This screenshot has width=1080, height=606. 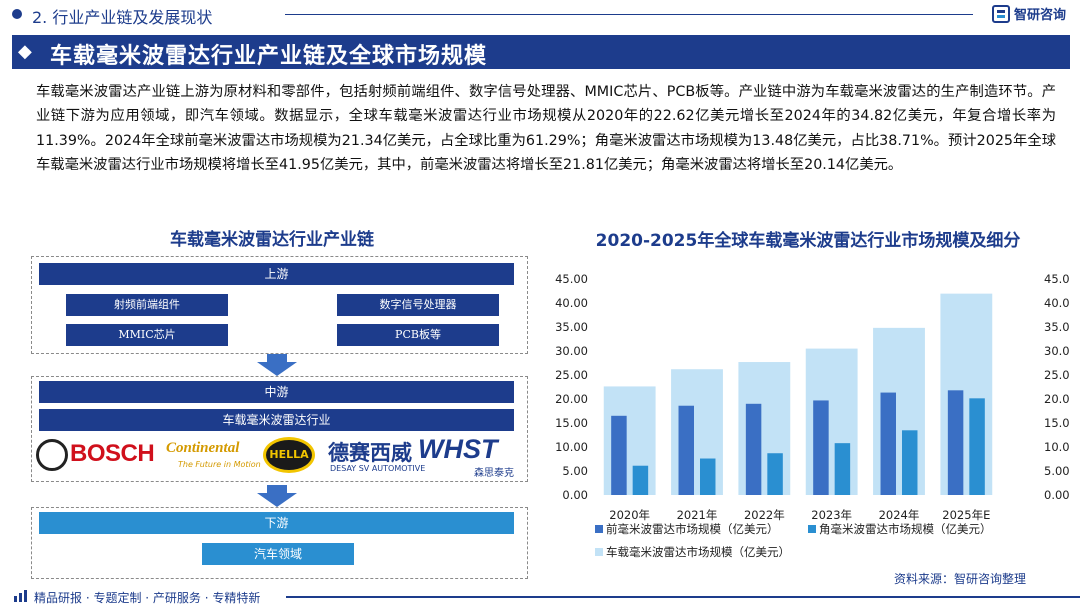 What do you see at coordinates (1057, 375) in the screenshot?
I see `y2-tick-label: 25.00` at bounding box center [1057, 375].